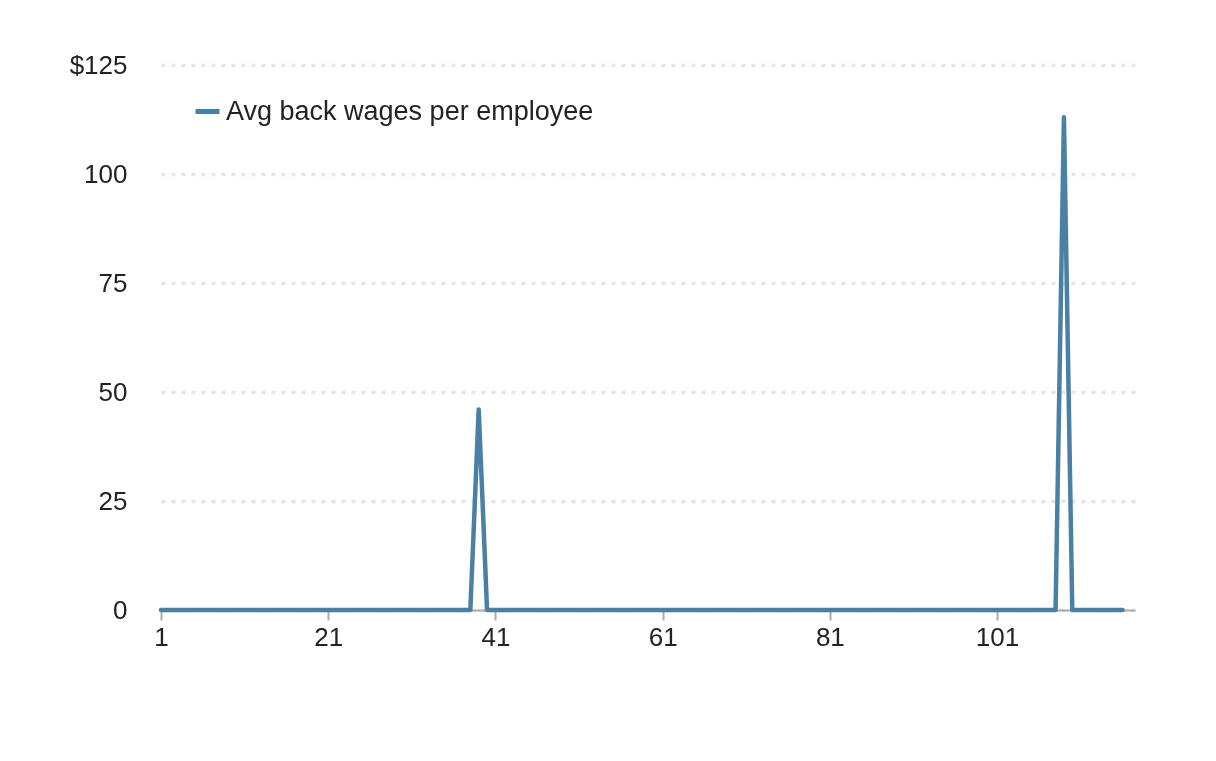 The height and width of the screenshot is (761, 1216). Describe the element at coordinates (830, 636) in the screenshot. I see `x-tick-label: 81` at that location.